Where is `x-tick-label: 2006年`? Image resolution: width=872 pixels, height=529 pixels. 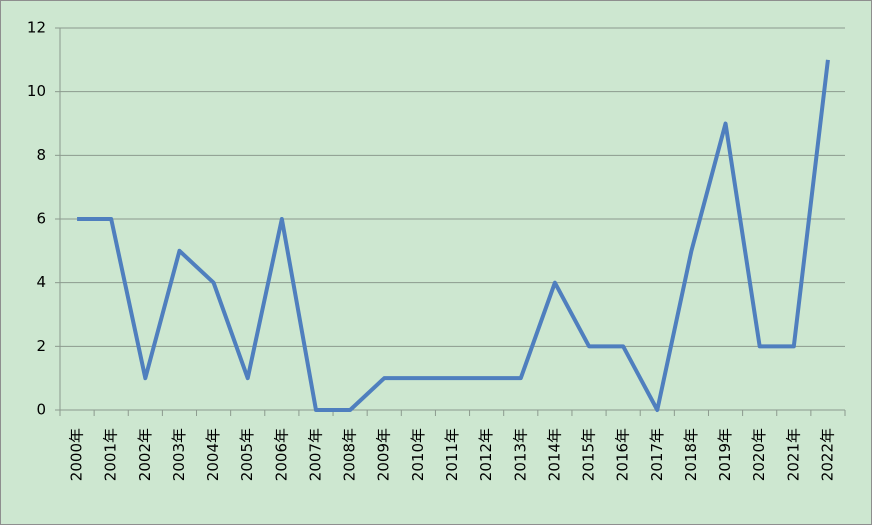 x-tick-label: 2006年 is located at coordinates (281, 454).